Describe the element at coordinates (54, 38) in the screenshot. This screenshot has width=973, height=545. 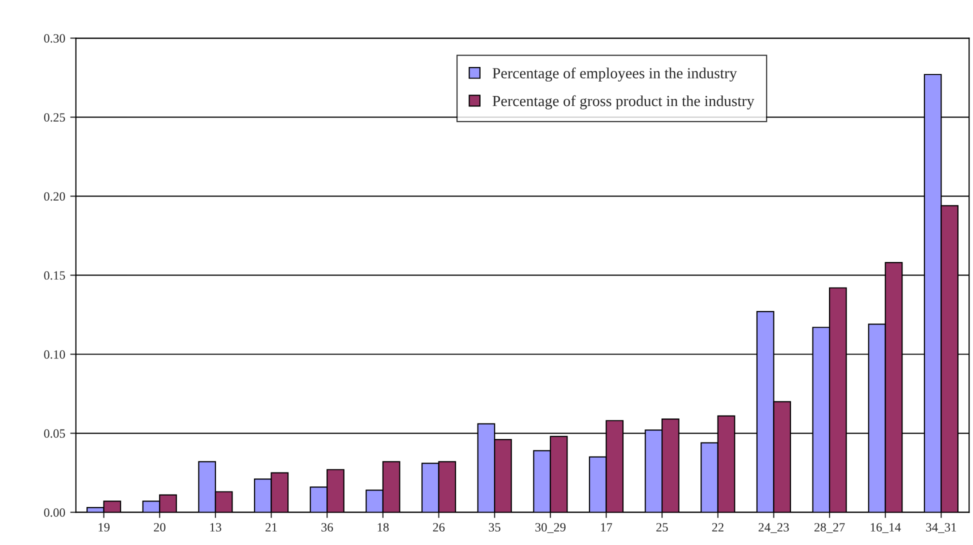
I see `y-tick-label: 0.30` at that location.